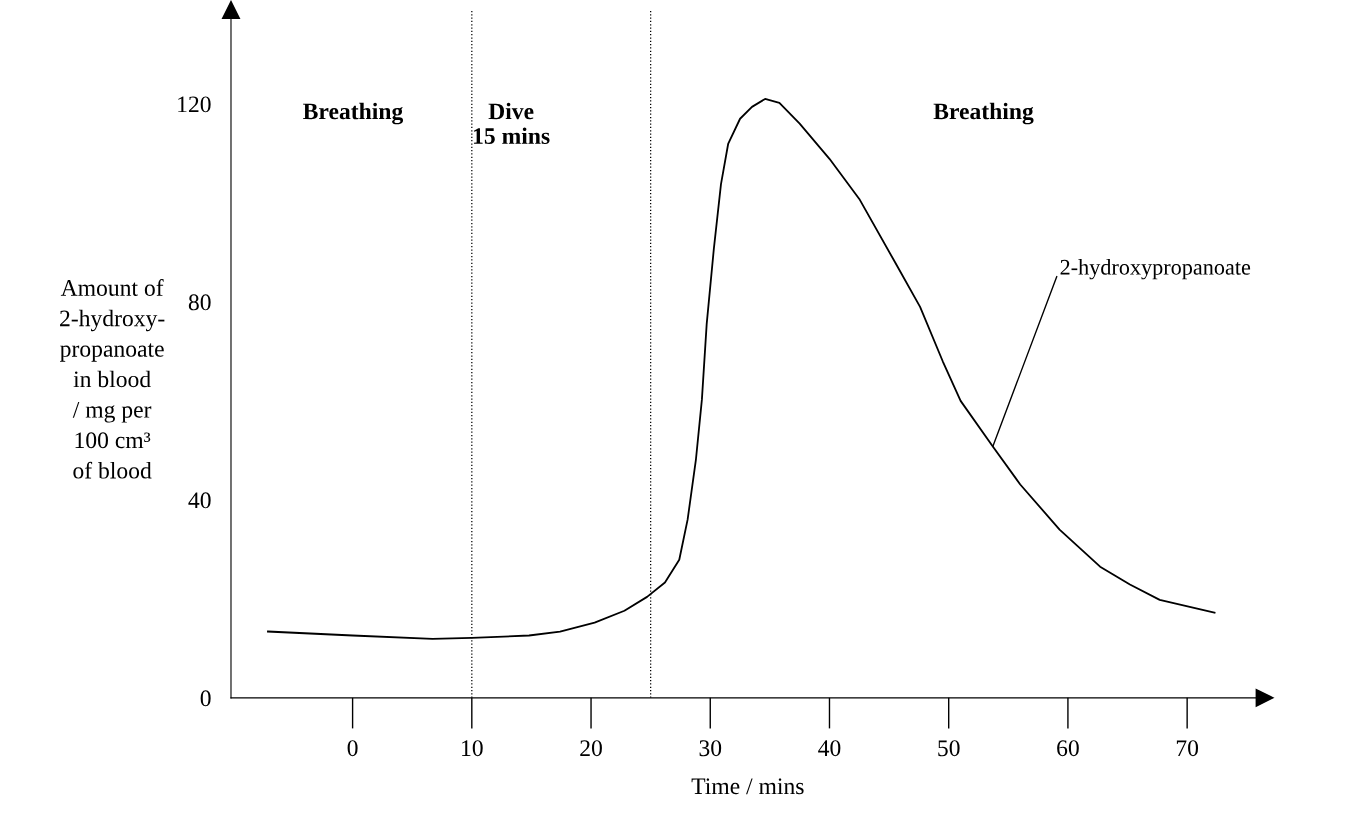  Describe the element at coordinates (710, 748) in the screenshot. I see `x-tick-label: 30` at that location.